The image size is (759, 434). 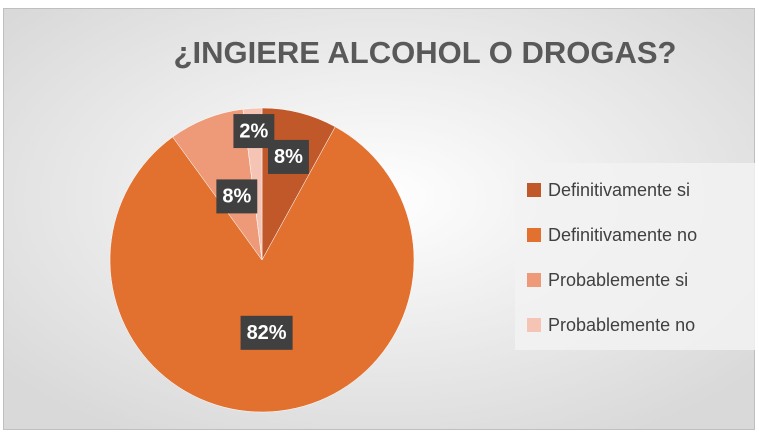 What do you see at coordinates (621, 325) in the screenshot?
I see `legend-label: Probablemente no` at bounding box center [621, 325].